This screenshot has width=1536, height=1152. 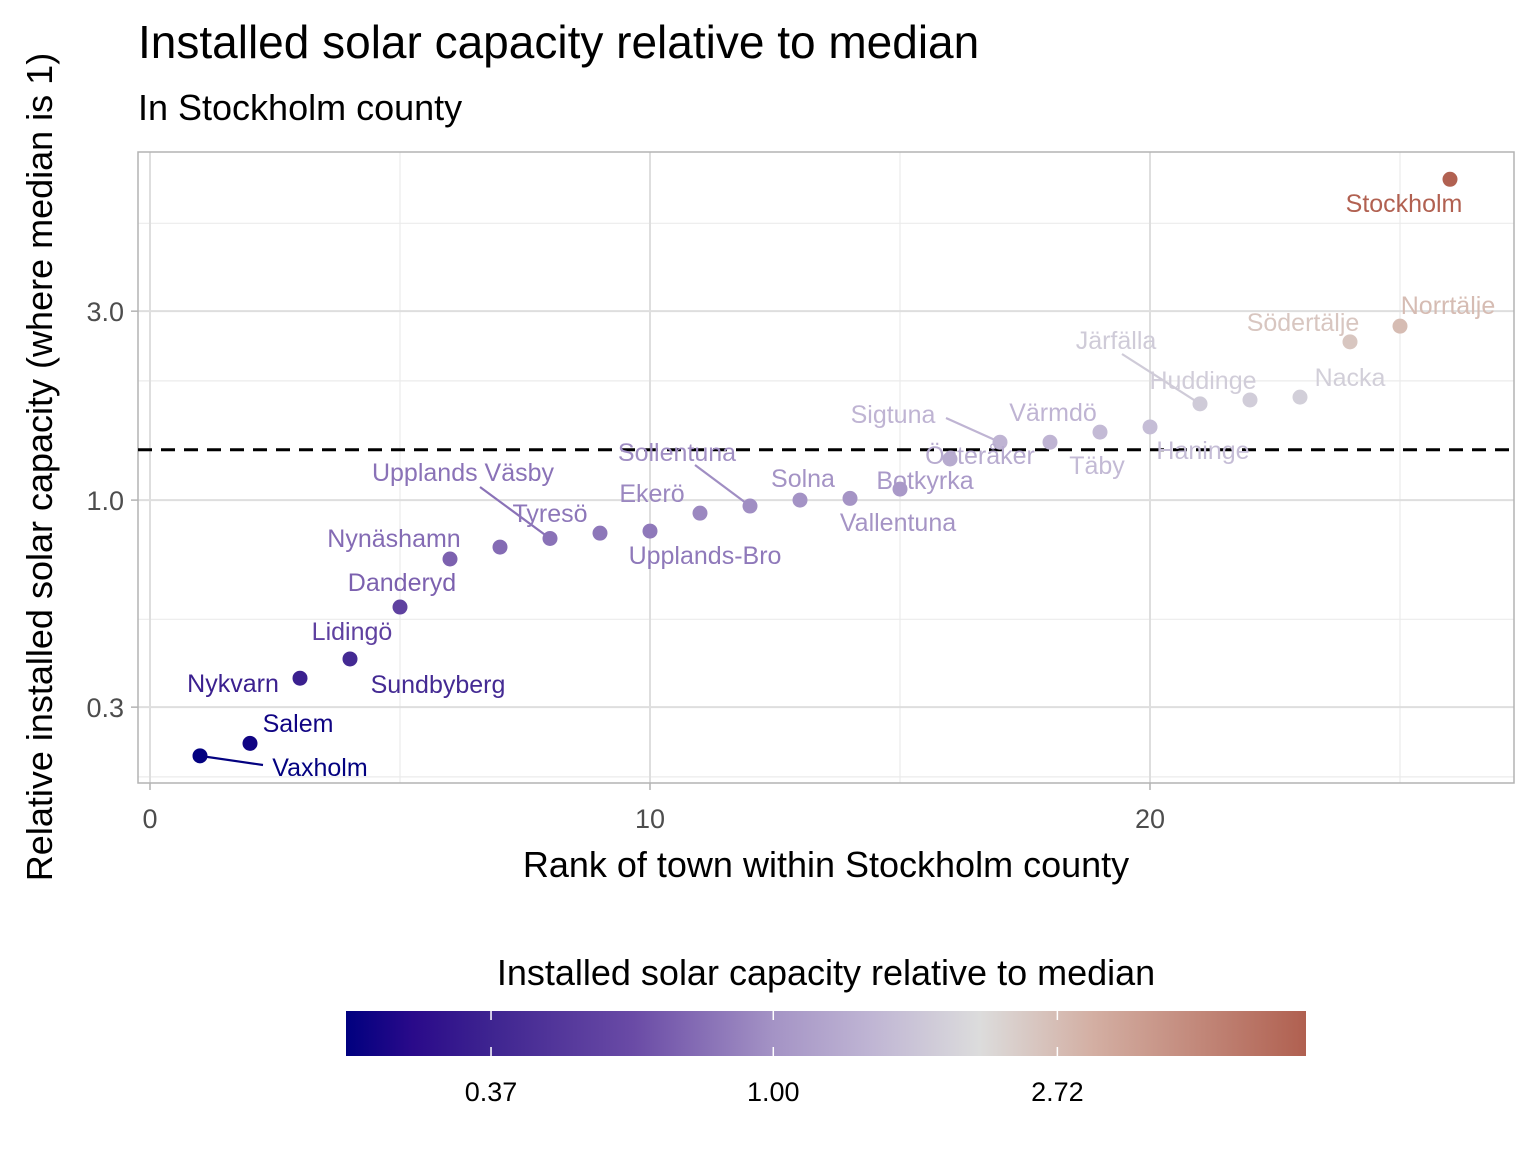 What do you see at coordinates (898, 523) in the screenshot?
I see `point-label: Vallentuna` at bounding box center [898, 523].